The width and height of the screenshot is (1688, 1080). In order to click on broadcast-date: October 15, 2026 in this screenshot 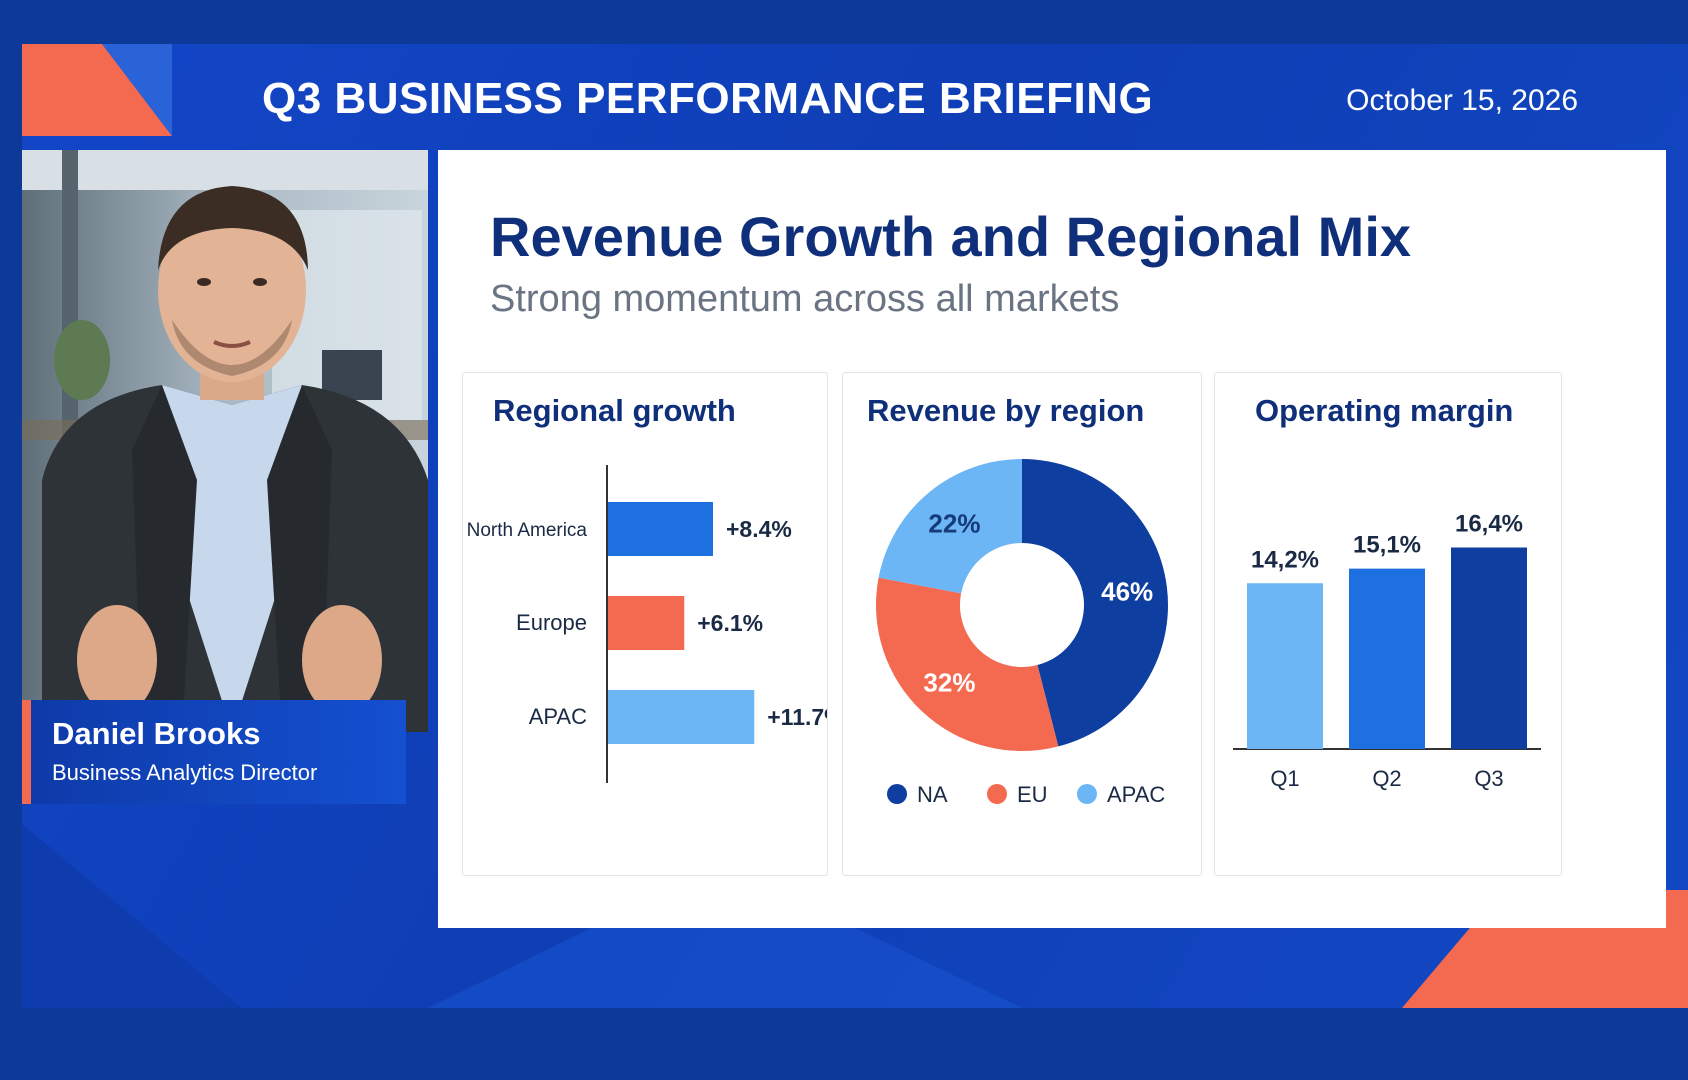, I will do `click(1462, 100)`.